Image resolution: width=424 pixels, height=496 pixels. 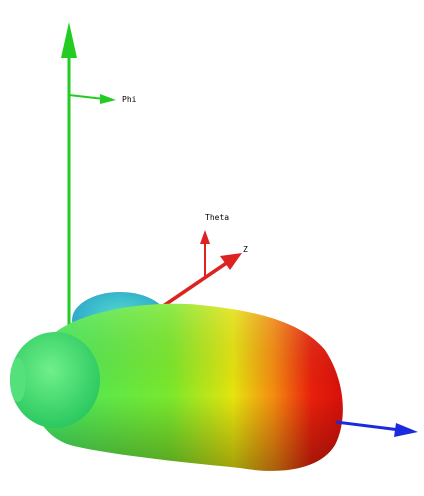 I want to click on theta-label: Theta, so click(x=217, y=217).